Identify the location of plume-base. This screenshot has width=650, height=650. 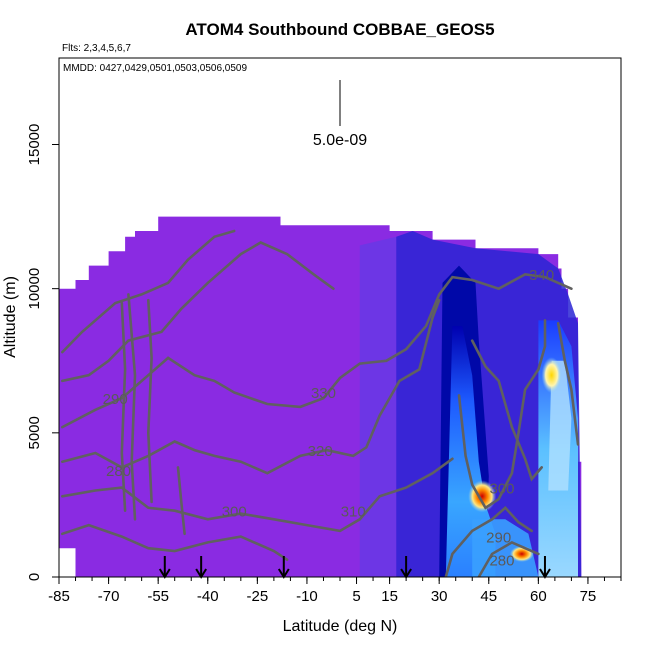
(505, 548).